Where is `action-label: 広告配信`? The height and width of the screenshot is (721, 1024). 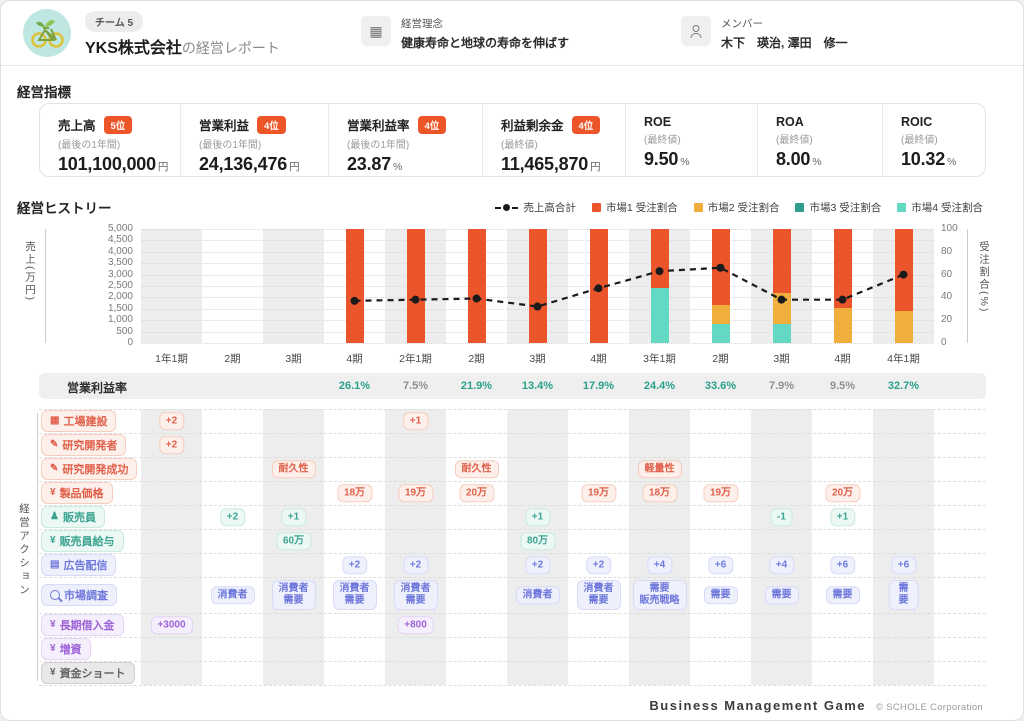 action-label: 広告配信 is located at coordinates (85, 566).